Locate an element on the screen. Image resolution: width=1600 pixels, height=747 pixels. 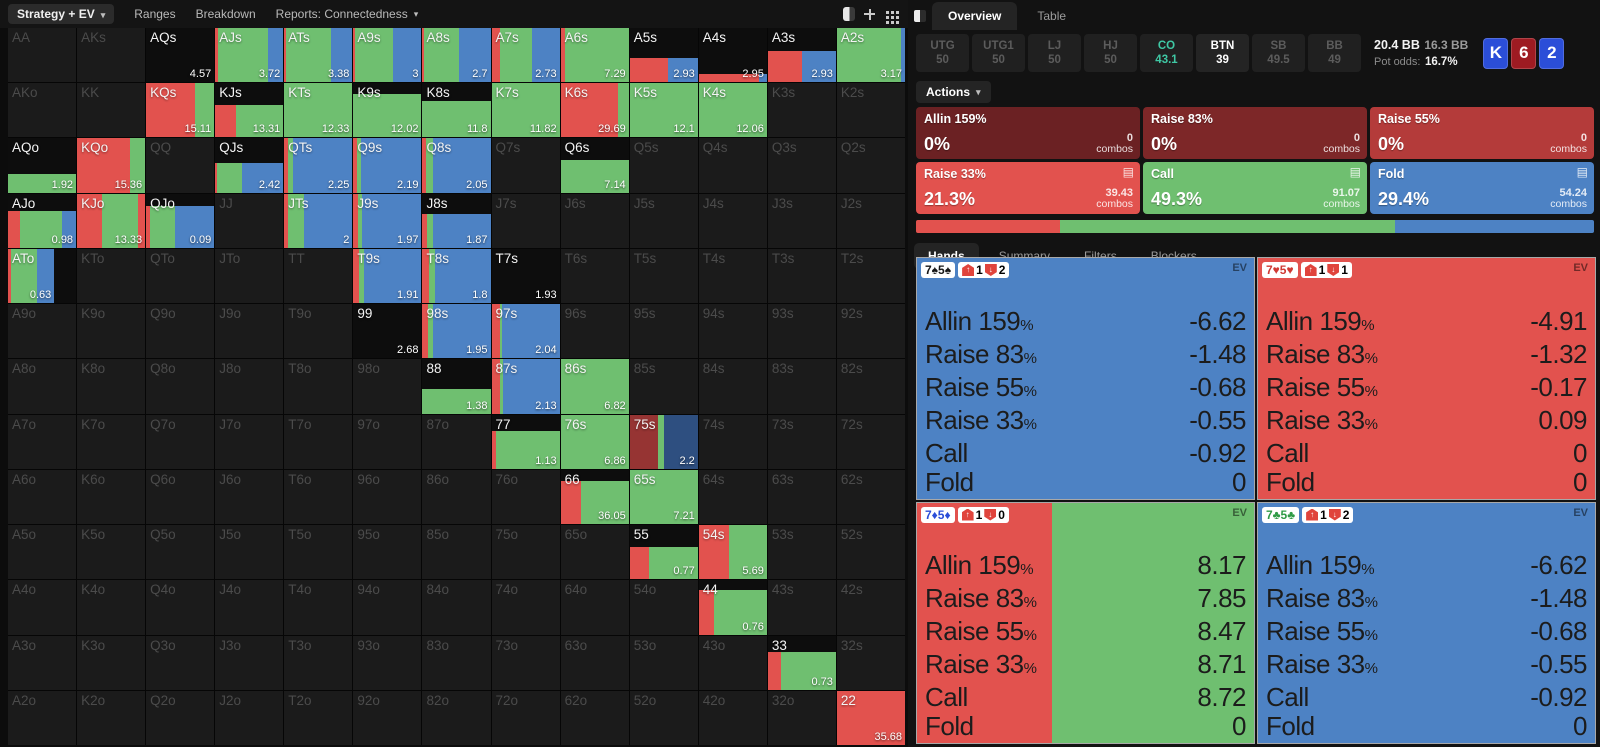
matrix-cell-84o: 84o is located at coordinates (456, 607).